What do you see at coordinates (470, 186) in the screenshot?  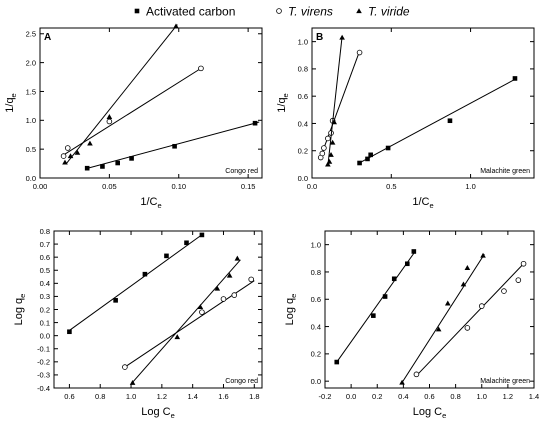 I see `x-tick-label: 1.0` at bounding box center [470, 186].